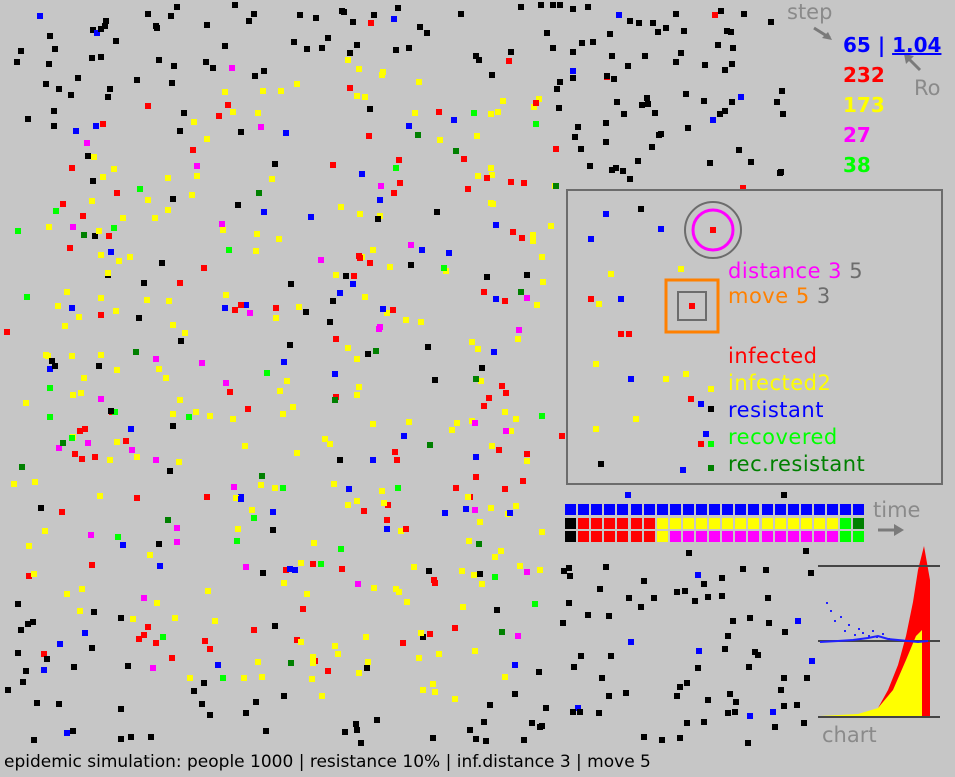 This screenshot has width=955, height=777. I want to click on distance-setting: distance 3 5, so click(795, 271).